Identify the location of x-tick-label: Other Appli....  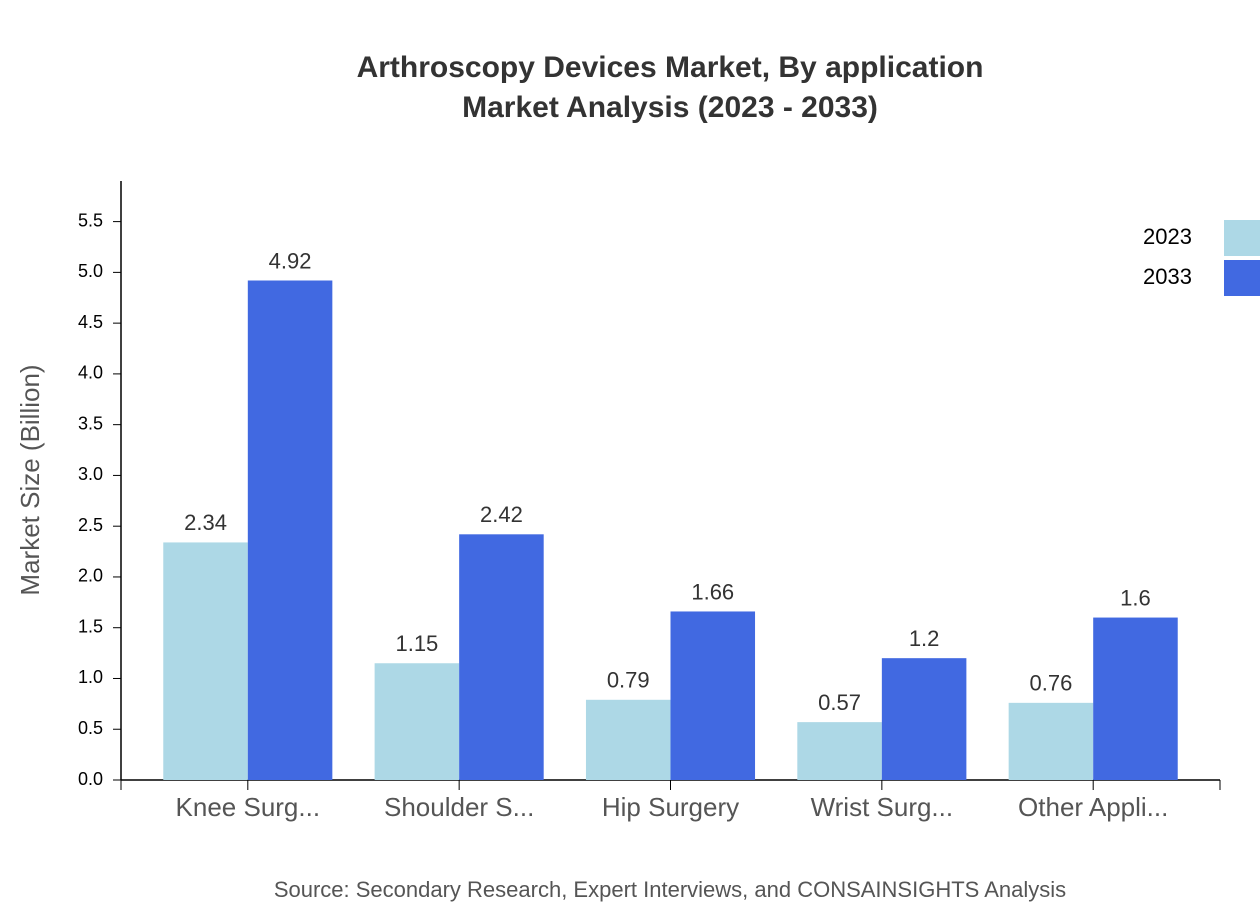
(1093, 807).